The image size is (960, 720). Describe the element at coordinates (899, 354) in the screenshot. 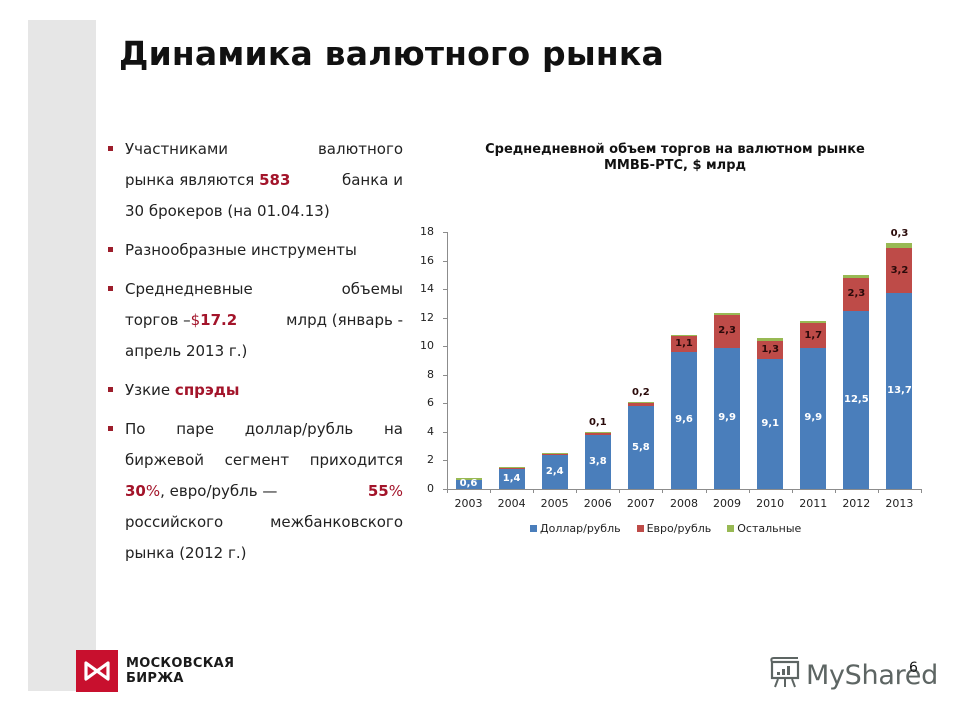

I see `bar-2013` at that location.